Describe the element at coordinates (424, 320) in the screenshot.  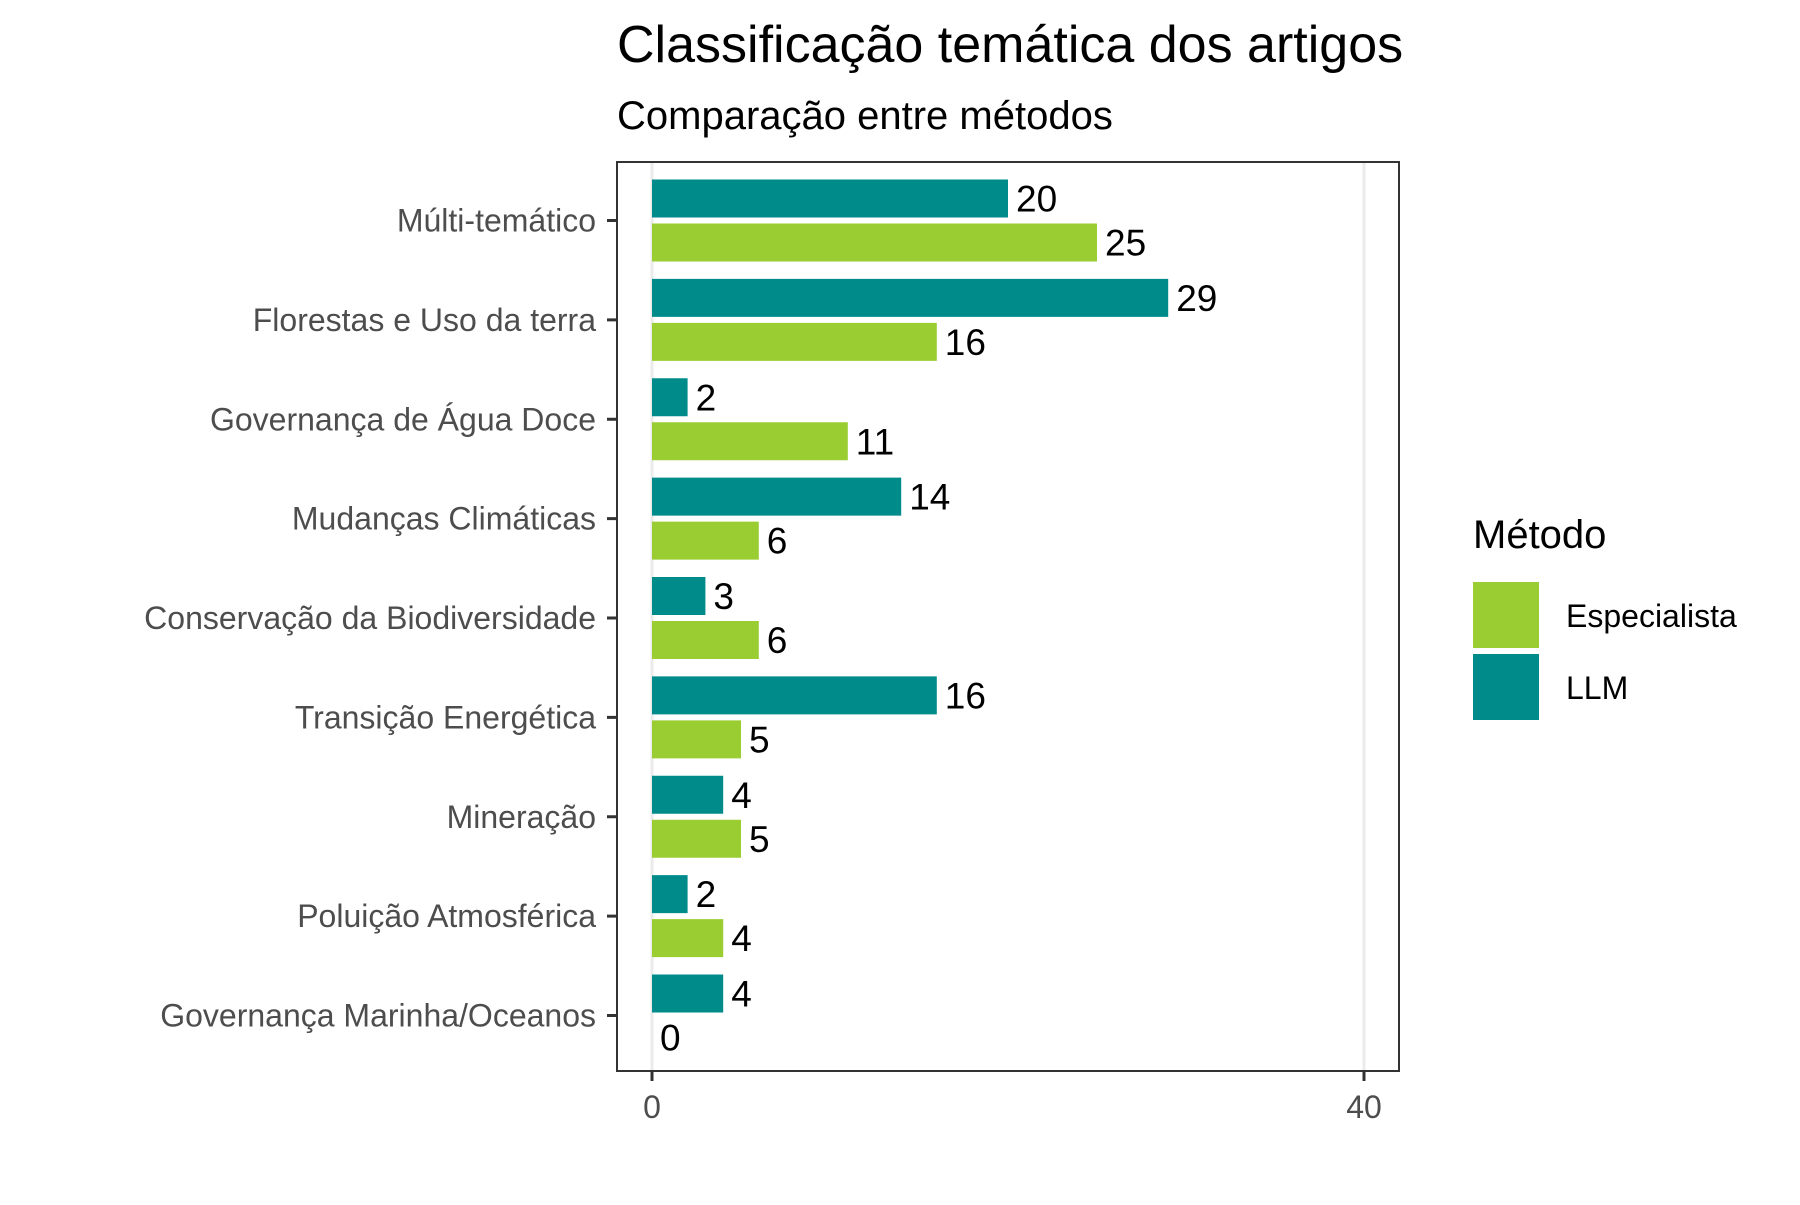
I see `category-label: Florestas e Uso da terra` at that location.